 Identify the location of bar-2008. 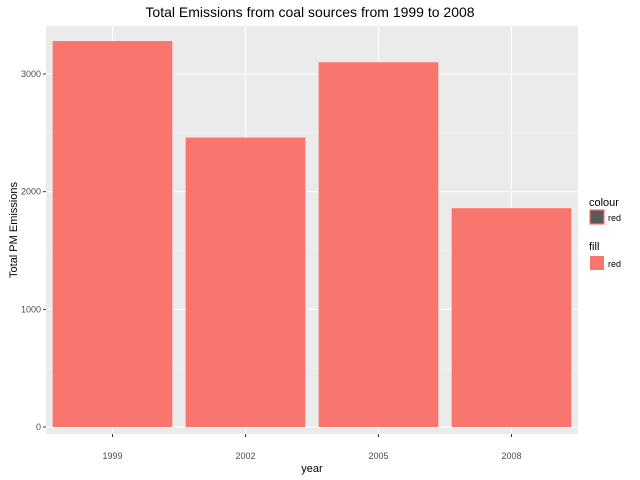
(511, 317).